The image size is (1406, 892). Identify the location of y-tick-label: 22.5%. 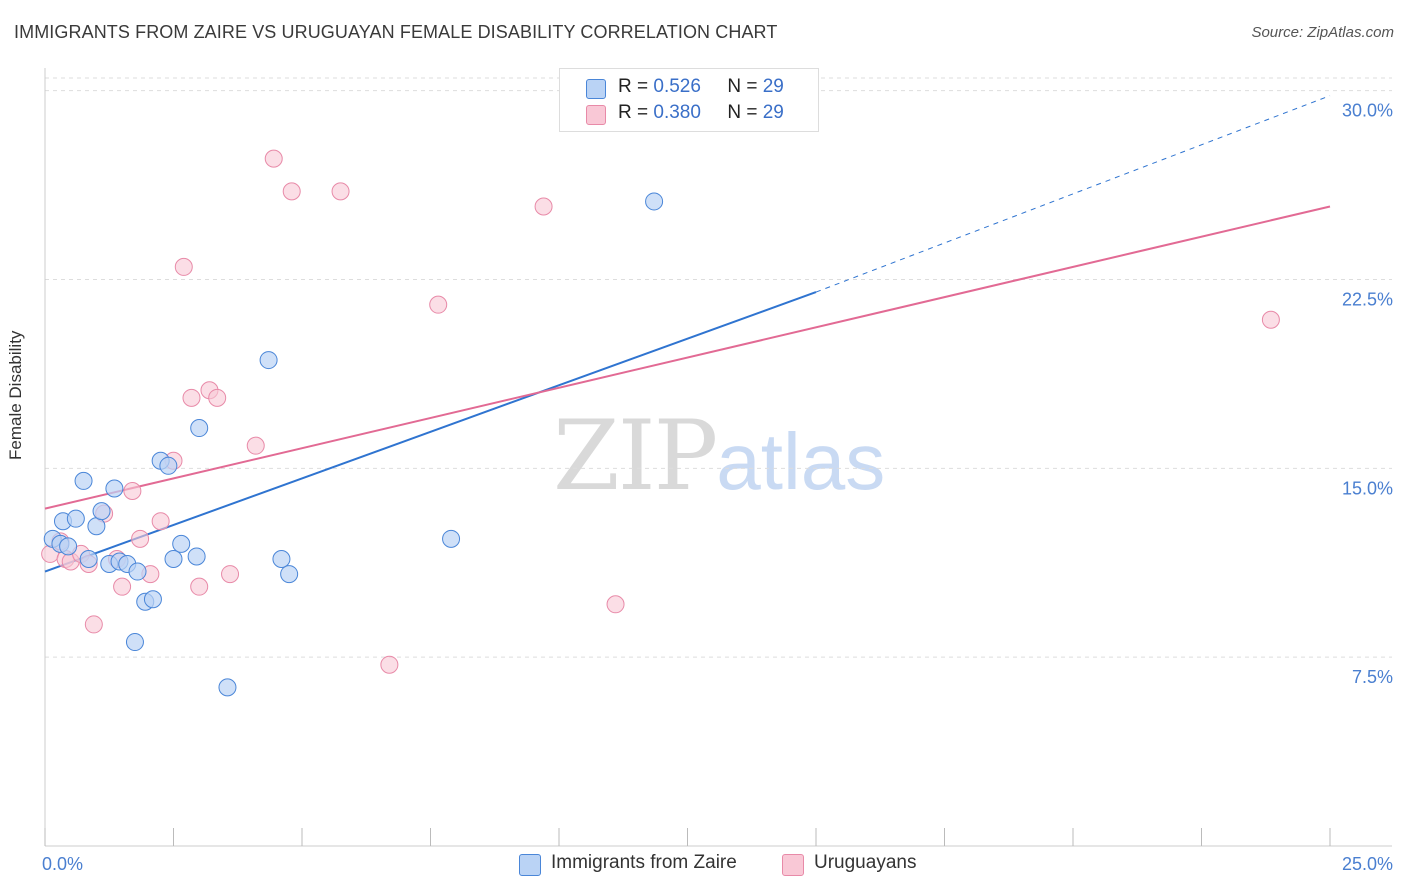
(1367, 299).